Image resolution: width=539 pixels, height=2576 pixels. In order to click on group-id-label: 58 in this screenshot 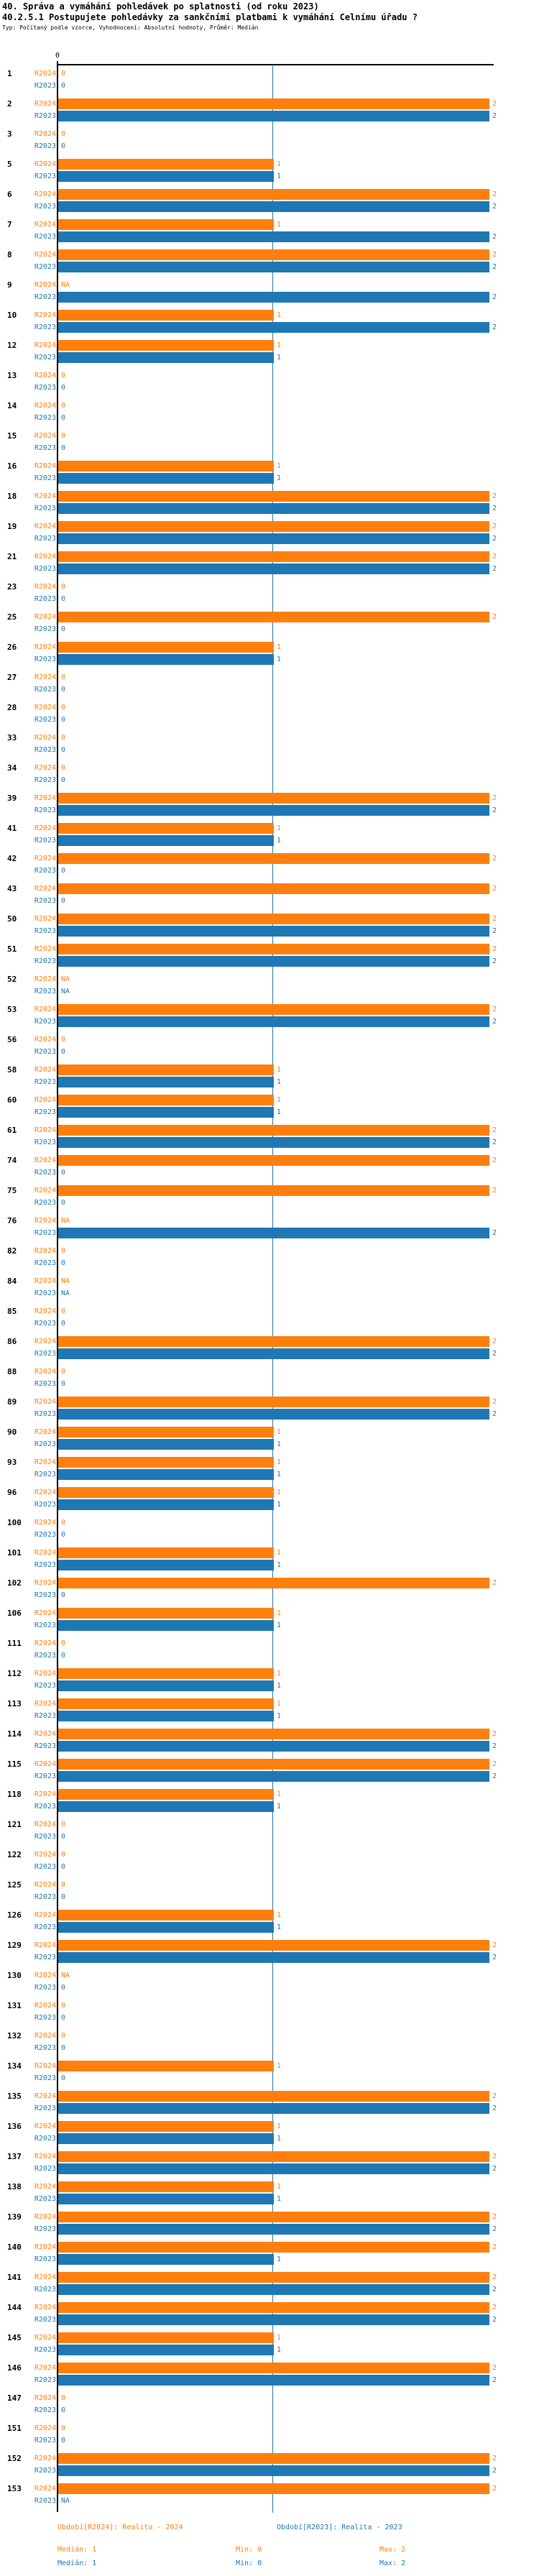, I will do `click(12, 1070)`.